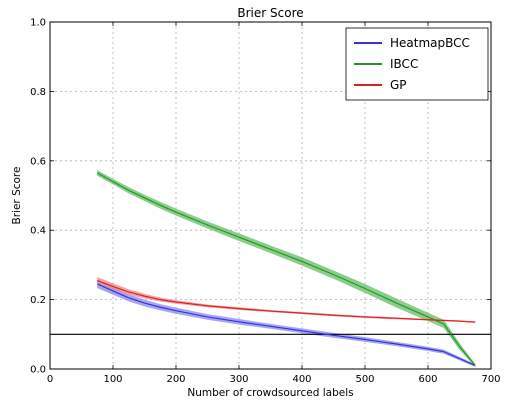 The height and width of the screenshot is (402, 506). I want to click on x-tick-label: 300, so click(238, 379).